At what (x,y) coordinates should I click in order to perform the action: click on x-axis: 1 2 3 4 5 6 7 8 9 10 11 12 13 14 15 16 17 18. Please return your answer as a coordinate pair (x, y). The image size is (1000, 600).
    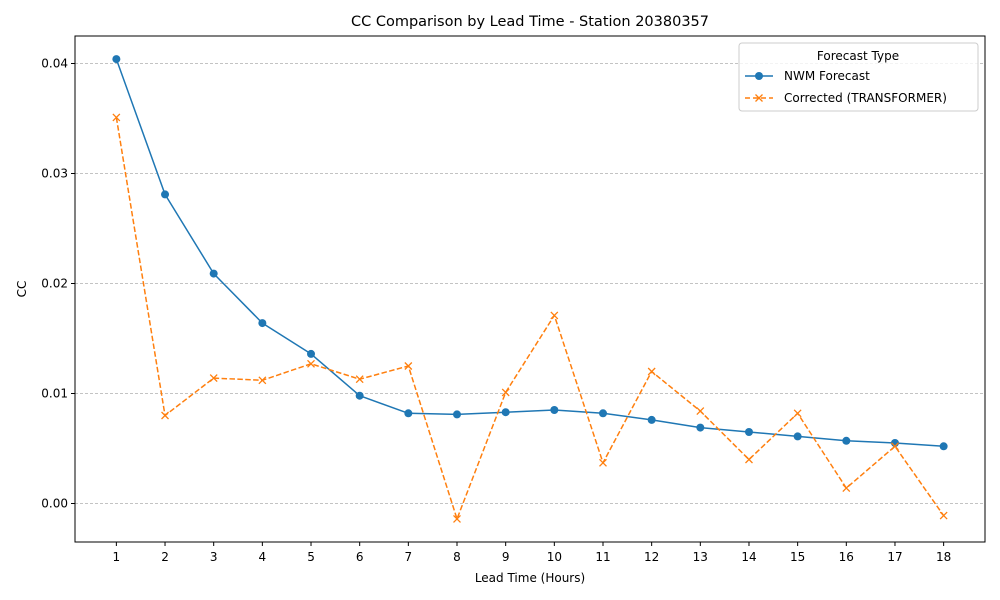
    Looking at the image, I should click on (532, 553).